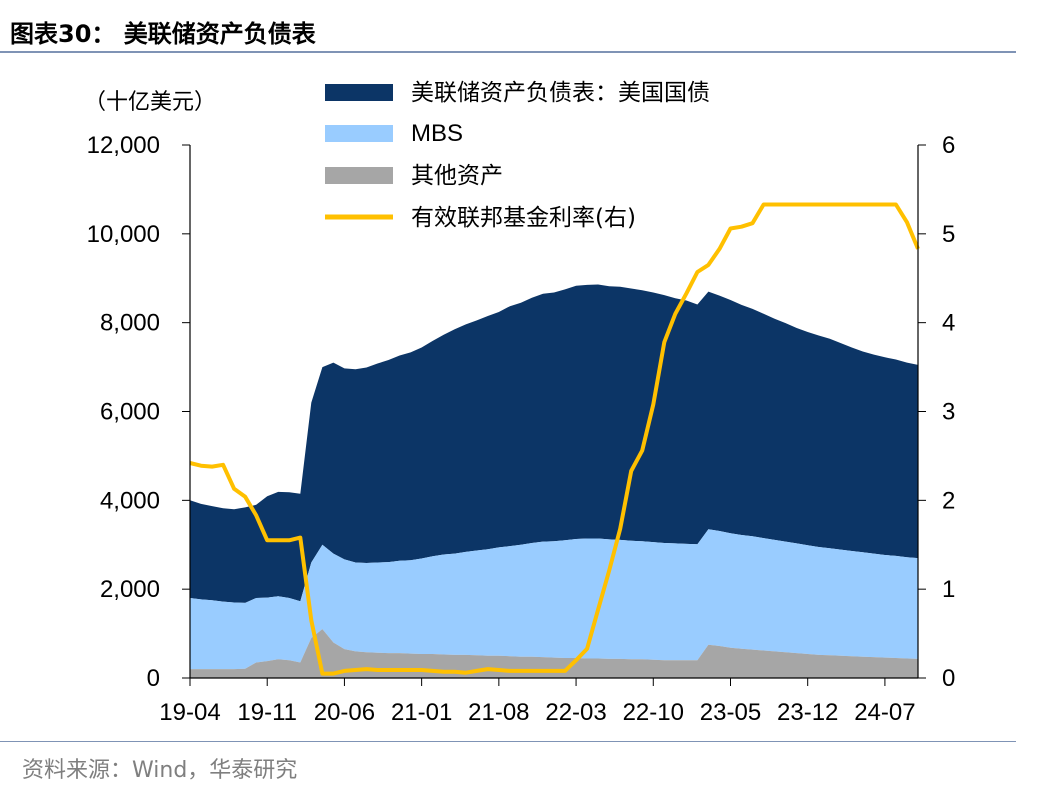 The image size is (1048, 792). I want to click on right-tick-label: 4, so click(948, 323).